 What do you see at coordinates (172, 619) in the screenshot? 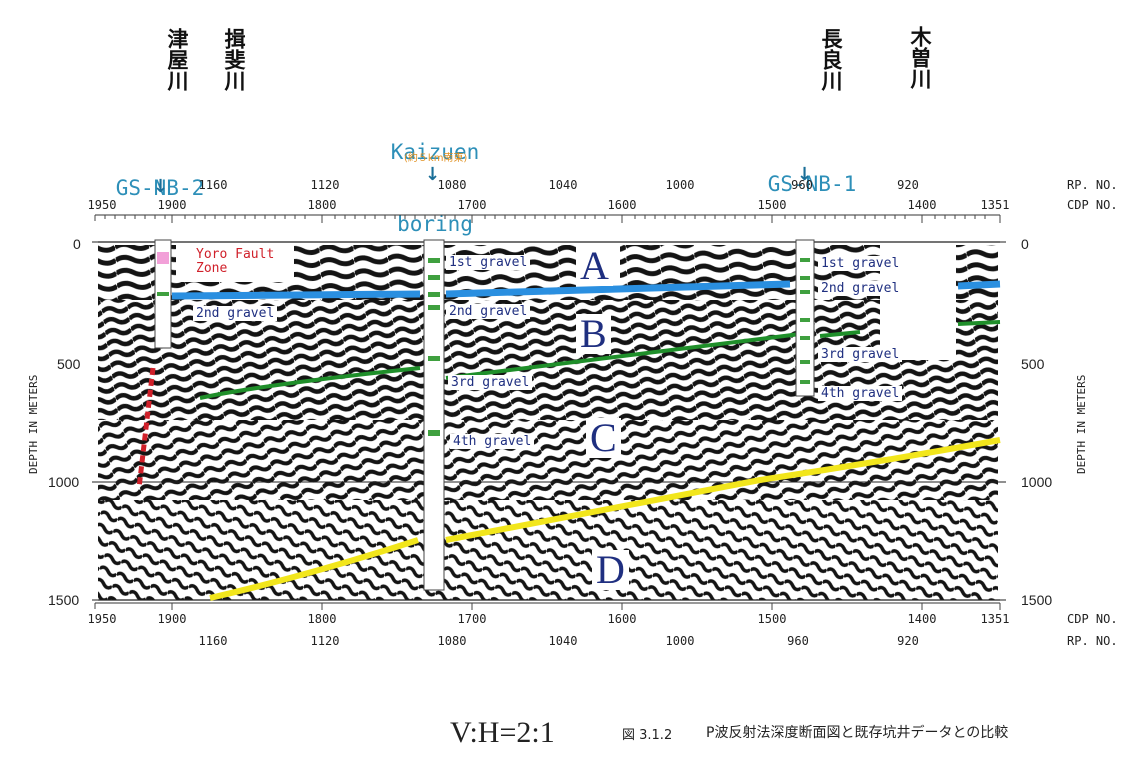
I see `cdp-tick-bottom: 1900` at bounding box center [172, 619].